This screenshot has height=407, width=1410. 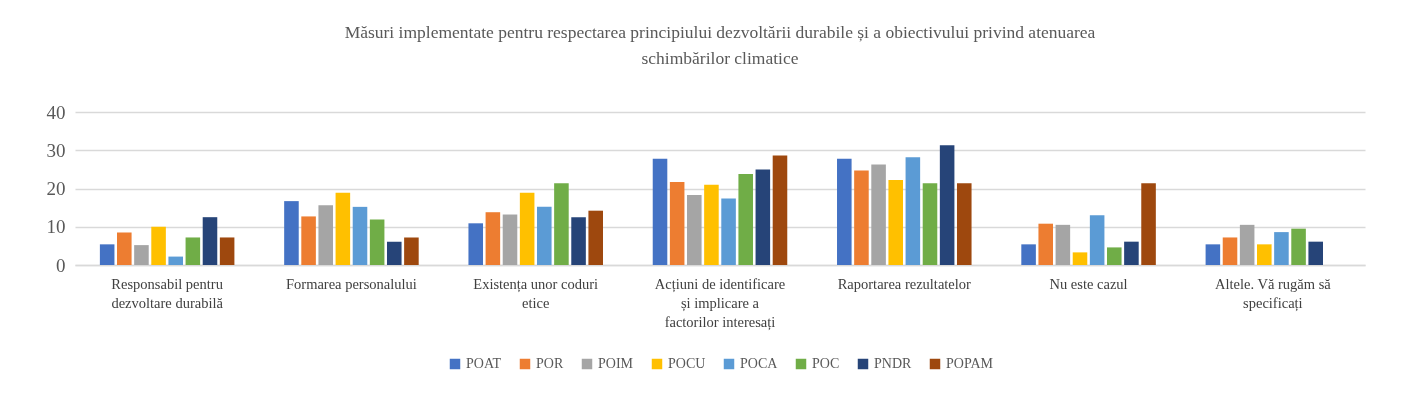 I want to click on legend-label: POC, so click(x=826, y=363).